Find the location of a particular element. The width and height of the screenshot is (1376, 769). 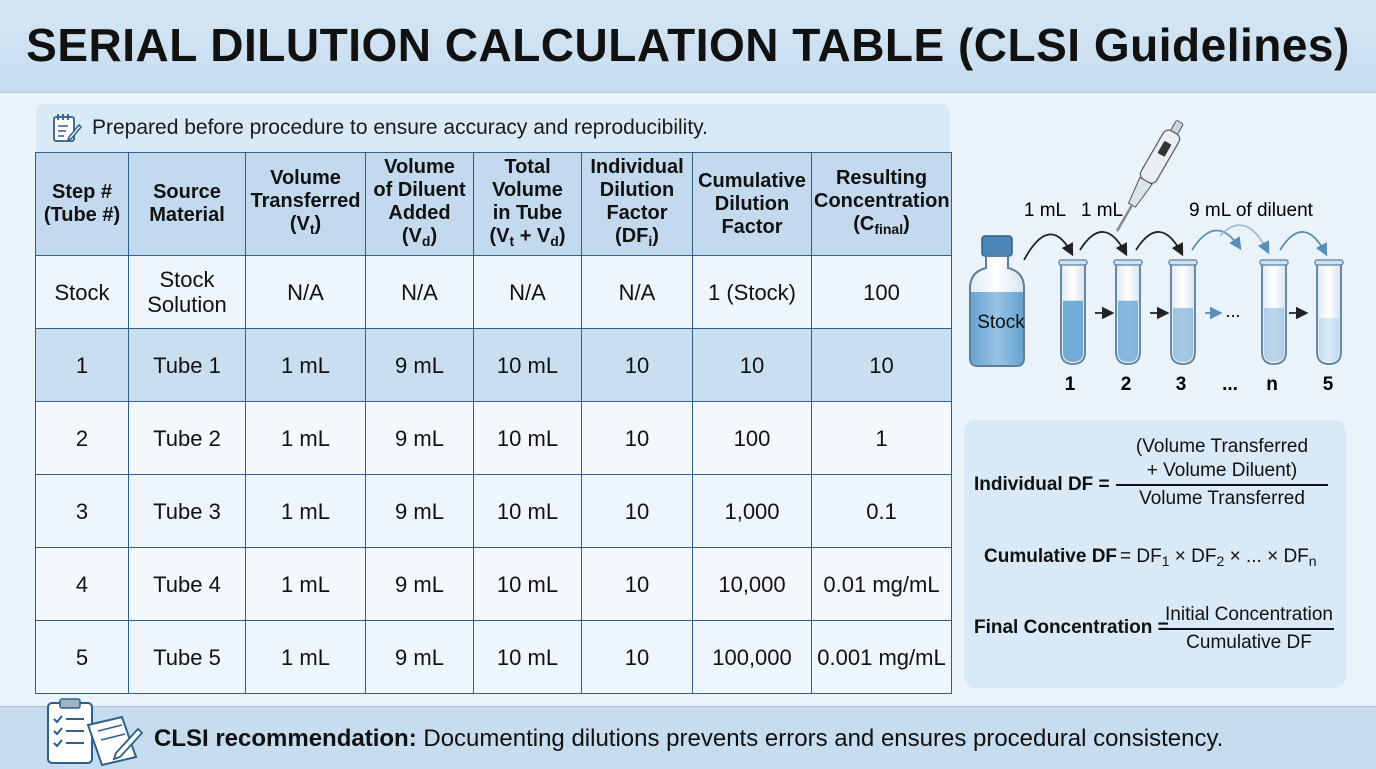

cell-total-volume: N/A is located at coordinates (527, 292).